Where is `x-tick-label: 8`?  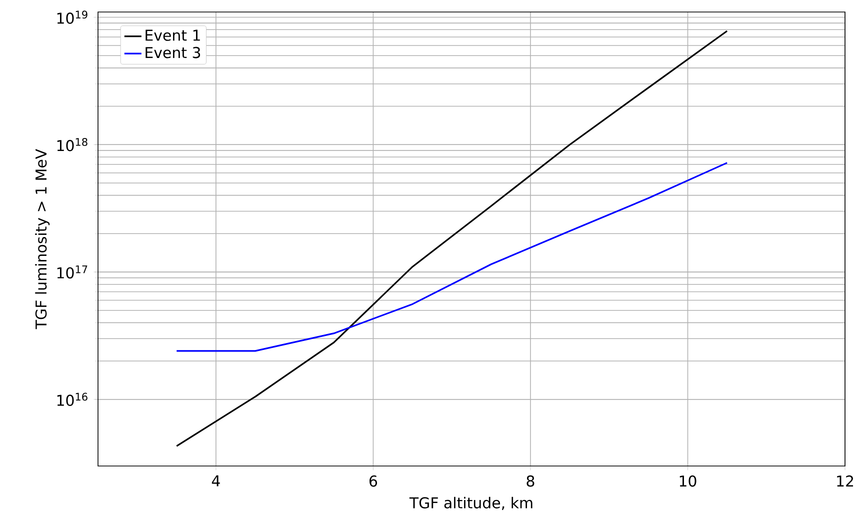
x-tick-label: 8 is located at coordinates (530, 481).